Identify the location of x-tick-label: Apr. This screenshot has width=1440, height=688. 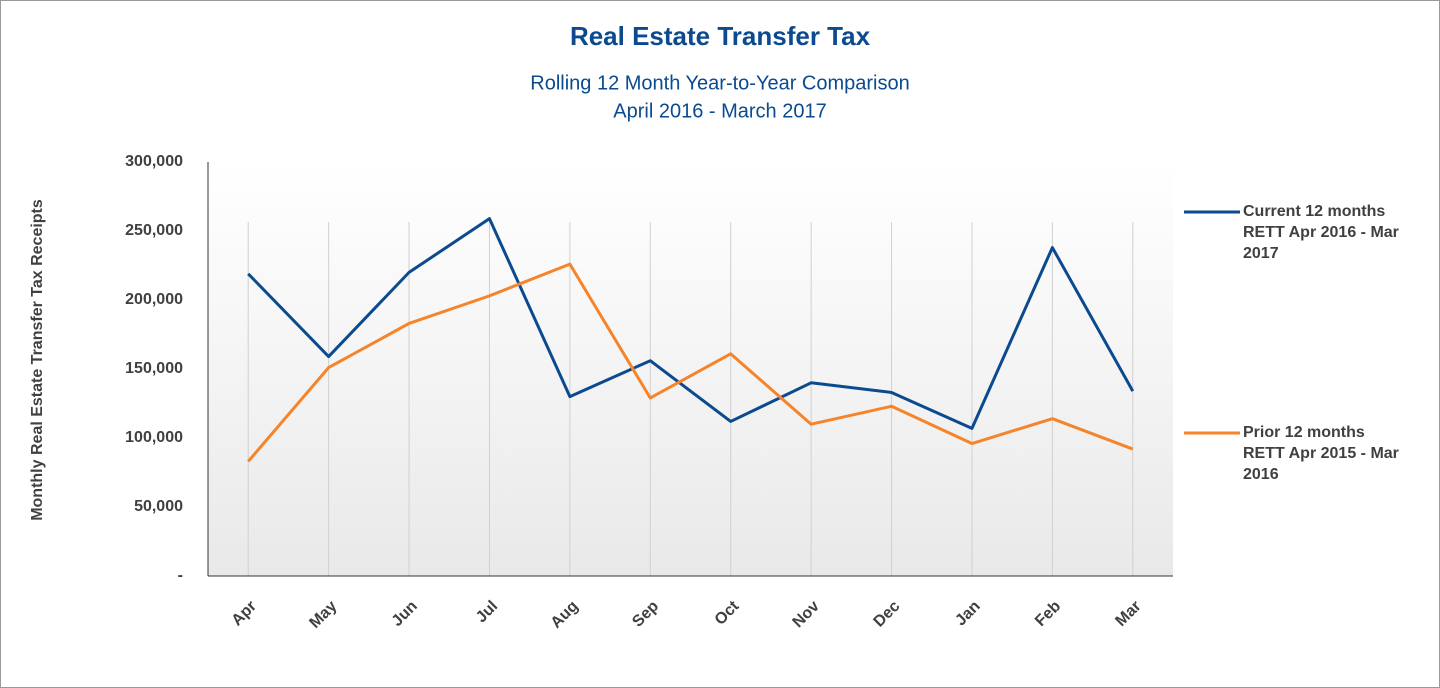
(245, 614).